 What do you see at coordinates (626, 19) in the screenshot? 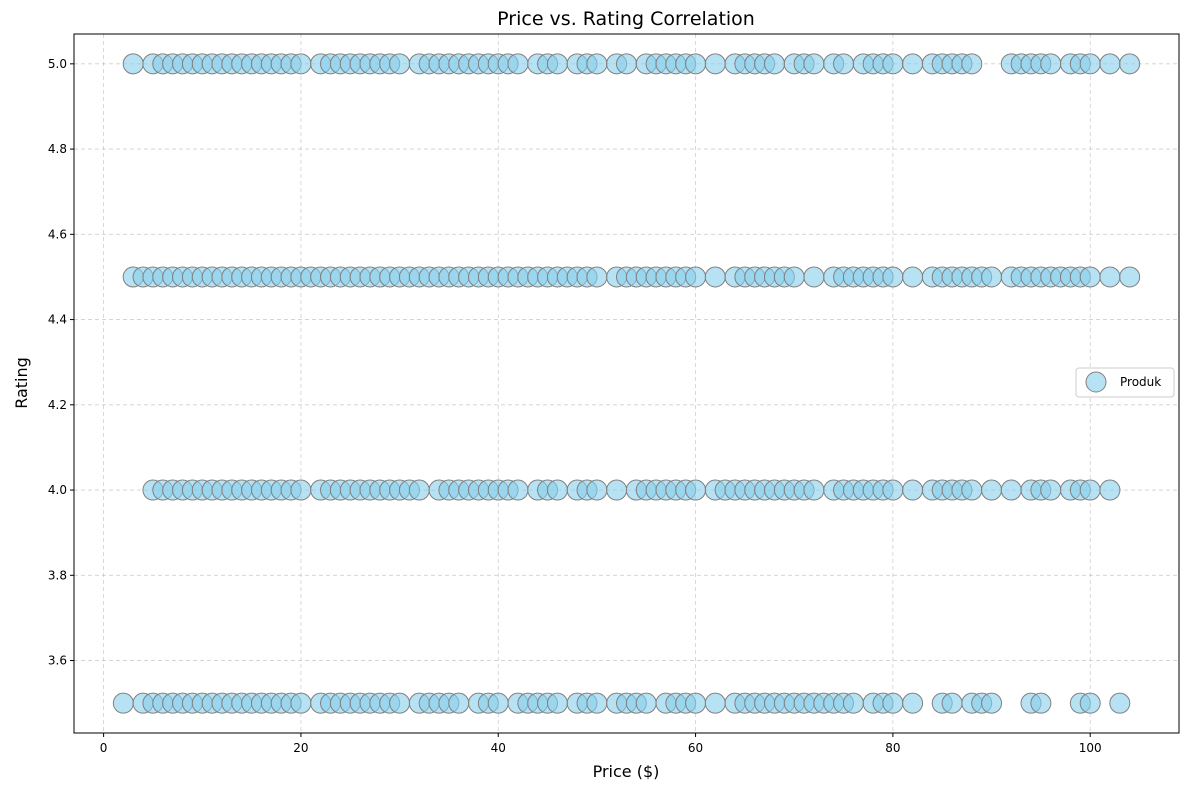
I see `chart-title: Price vs. Rating Correlation` at bounding box center [626, 19].